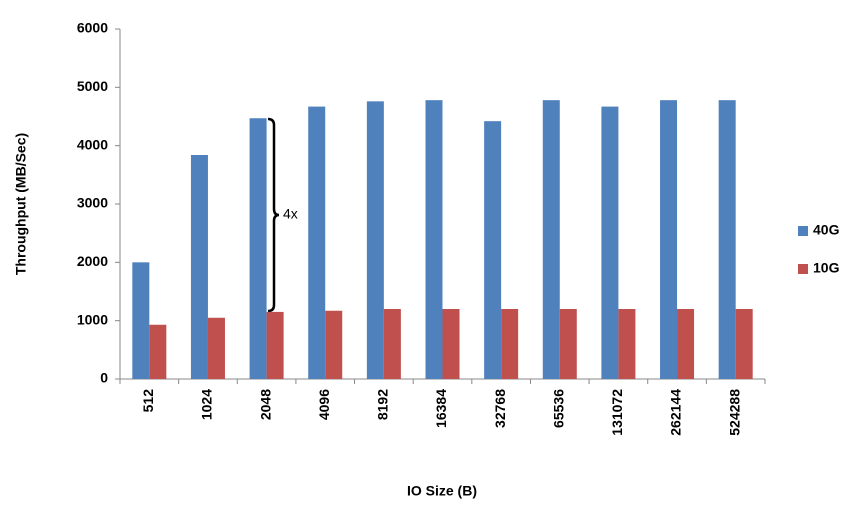 The height and width of the screenshot is (513, 867). I want to click on y-tick-label: 0, so click(104, 378).